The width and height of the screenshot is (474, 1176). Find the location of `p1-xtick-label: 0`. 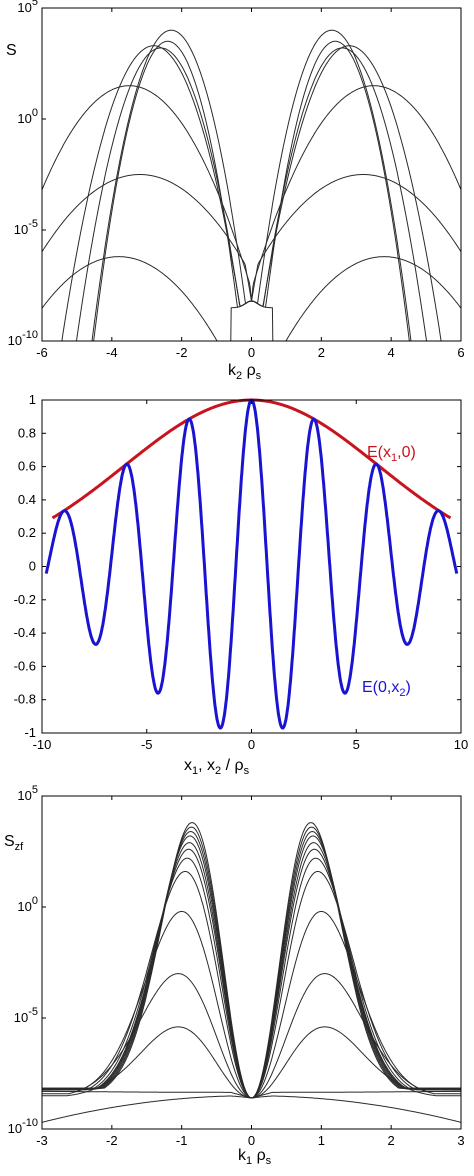

p1-xtick-label: 0 is located at coordinates (251, 352).